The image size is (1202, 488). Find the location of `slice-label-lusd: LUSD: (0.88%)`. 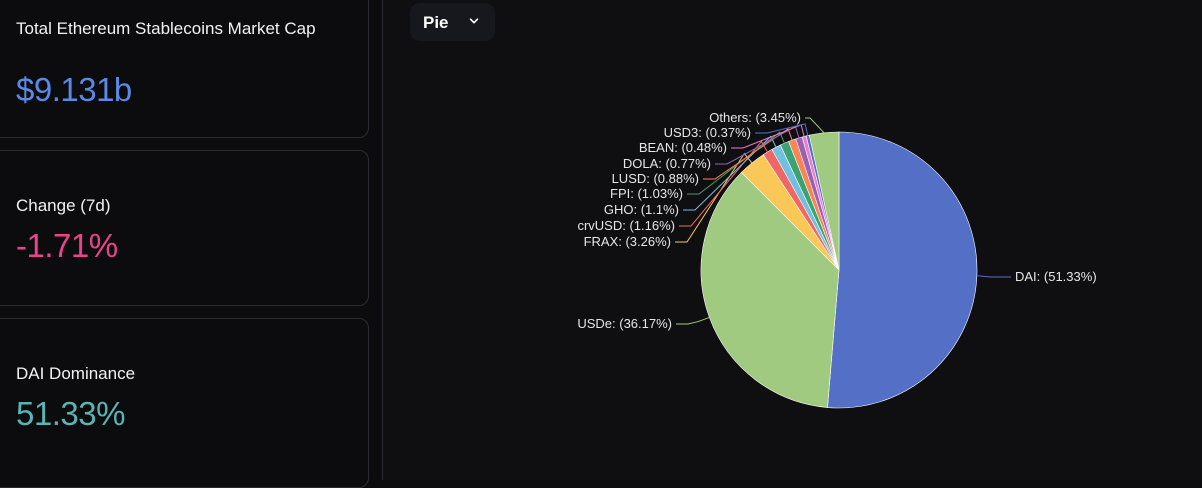

slice-label-lusd: LUSD: (0.88%) is located at coordinates (655, 178).